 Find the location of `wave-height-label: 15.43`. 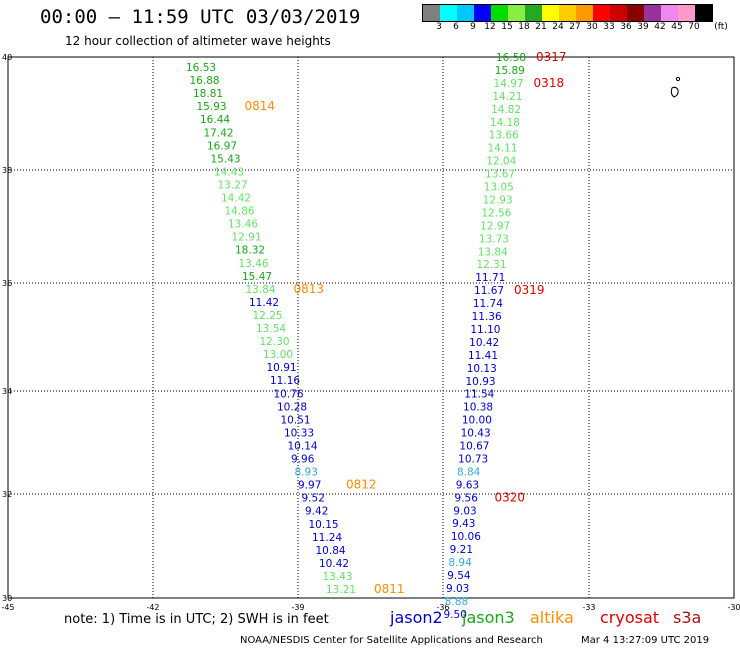

wave-height-label: 15.43 is located at coordinates (226, 159).